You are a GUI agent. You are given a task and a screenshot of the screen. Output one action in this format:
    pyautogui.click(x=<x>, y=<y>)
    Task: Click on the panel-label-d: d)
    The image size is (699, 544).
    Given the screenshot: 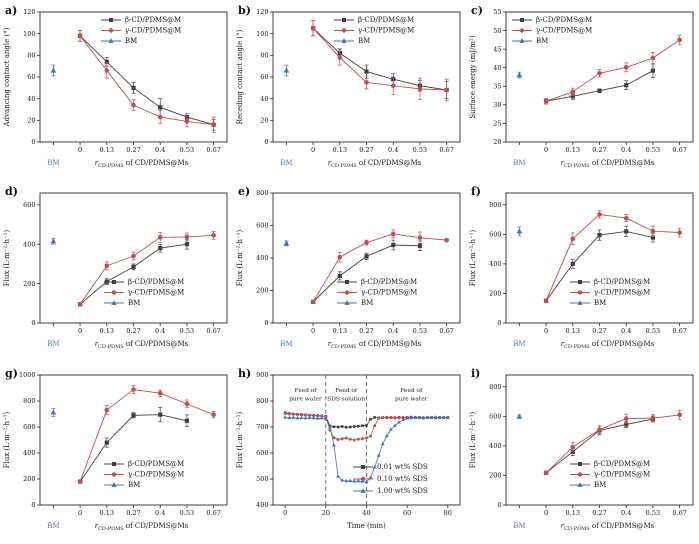 What is the action you would take?
    pyautogui.click(x=11, y=192)
    